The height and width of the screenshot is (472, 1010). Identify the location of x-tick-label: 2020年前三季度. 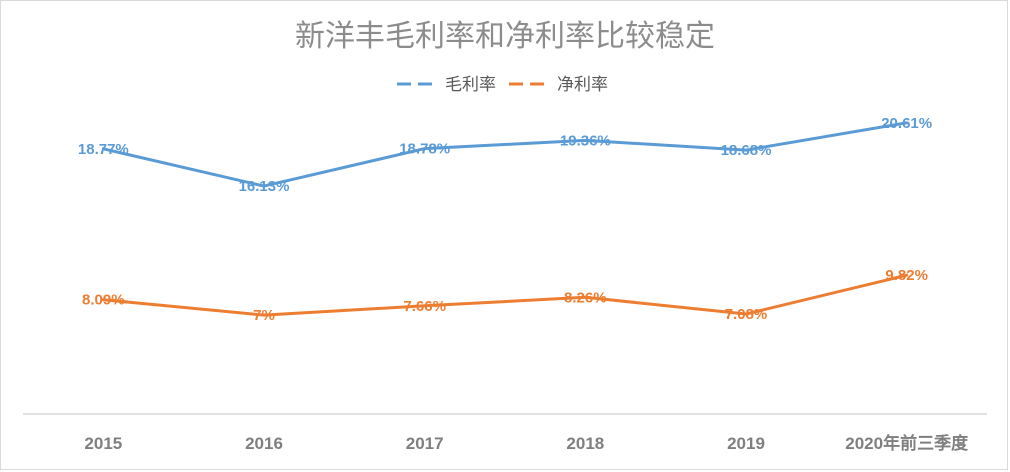
(907, 443).